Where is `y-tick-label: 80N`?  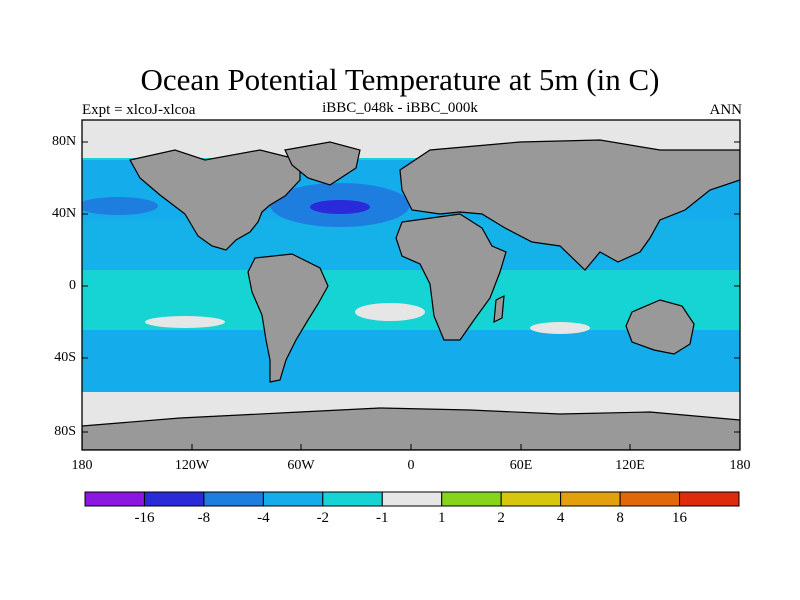
y-tick-label: 80N is located at coordinates (64, 141).